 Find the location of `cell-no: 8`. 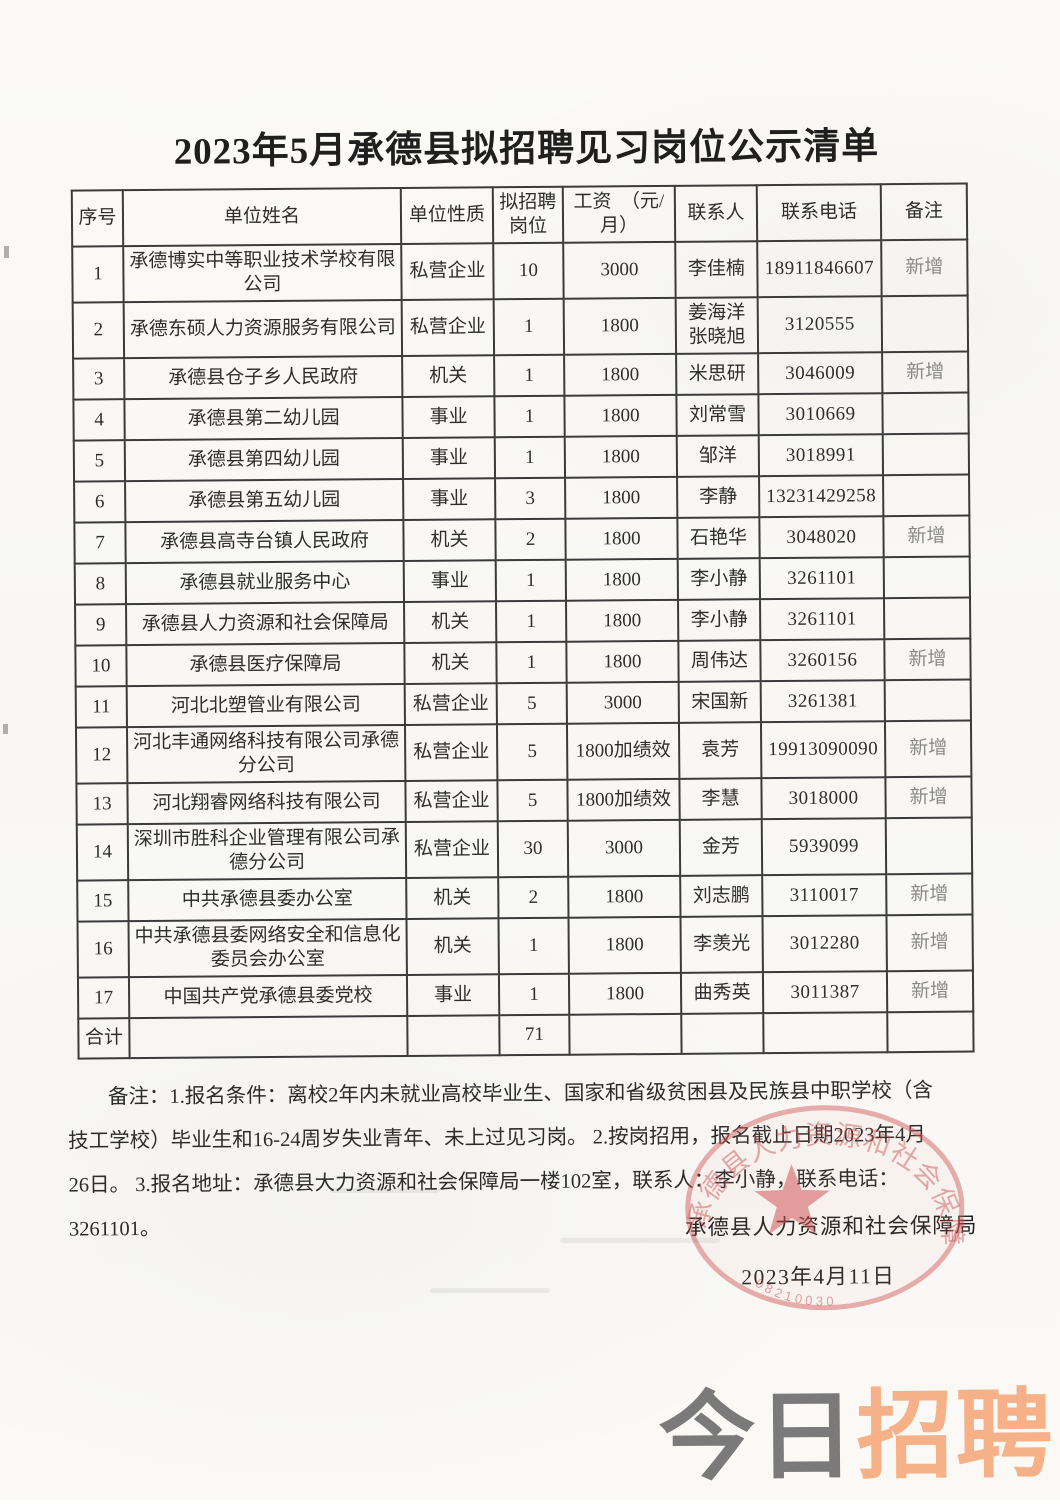

cell-no: 8 is located at coordinates (100, 584).